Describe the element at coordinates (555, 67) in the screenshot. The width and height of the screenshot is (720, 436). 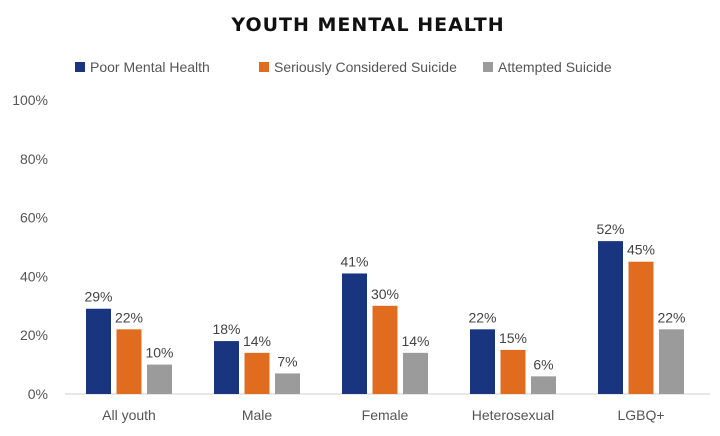
I see `legend-label: Attempted Suicide` at that location.